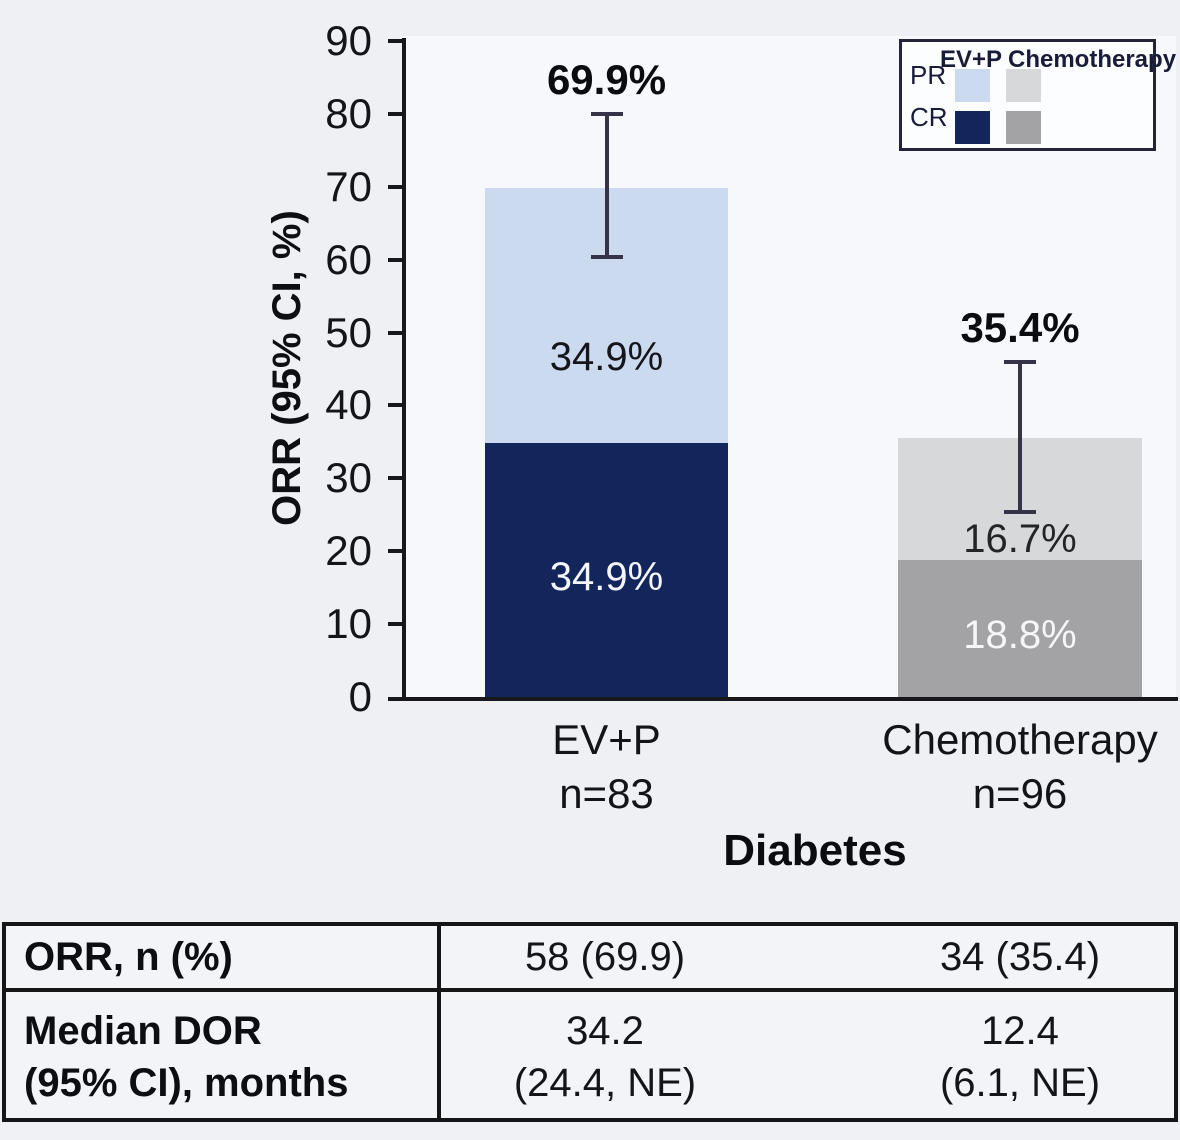 This screenshot has width=1180, height=1140. Describe the element at coordinates (1020, 957) in the screenshot. I see `table-orr-chemo-value: 34 (35.4)` at that location.